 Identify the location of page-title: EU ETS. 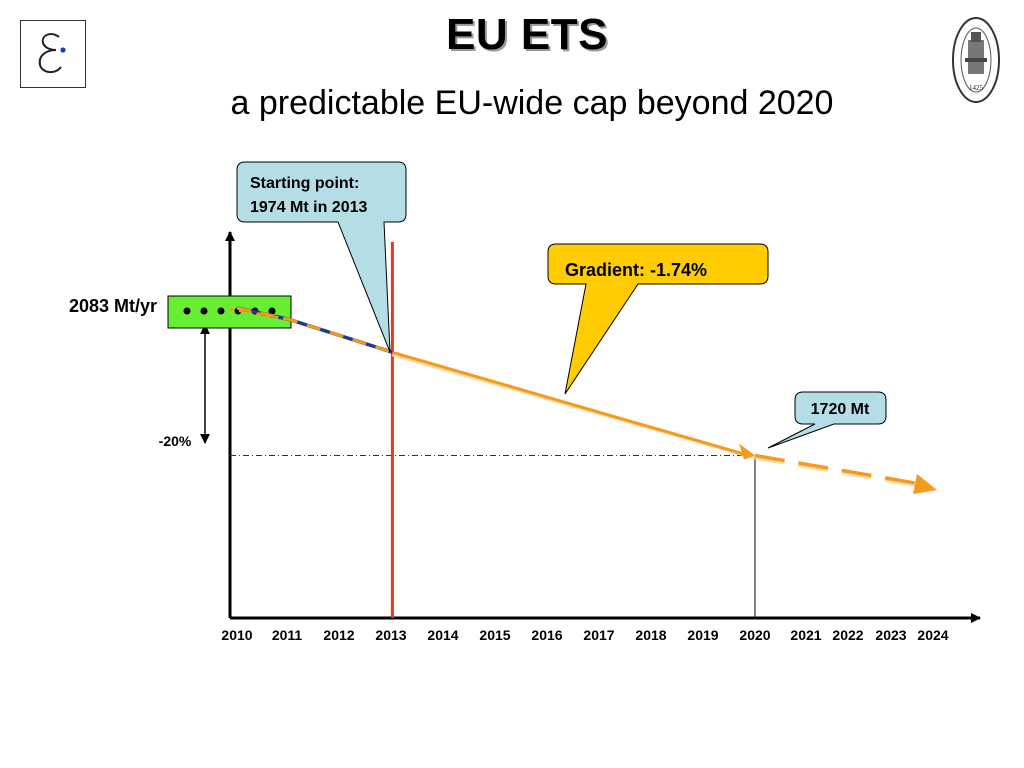
(527, 34).